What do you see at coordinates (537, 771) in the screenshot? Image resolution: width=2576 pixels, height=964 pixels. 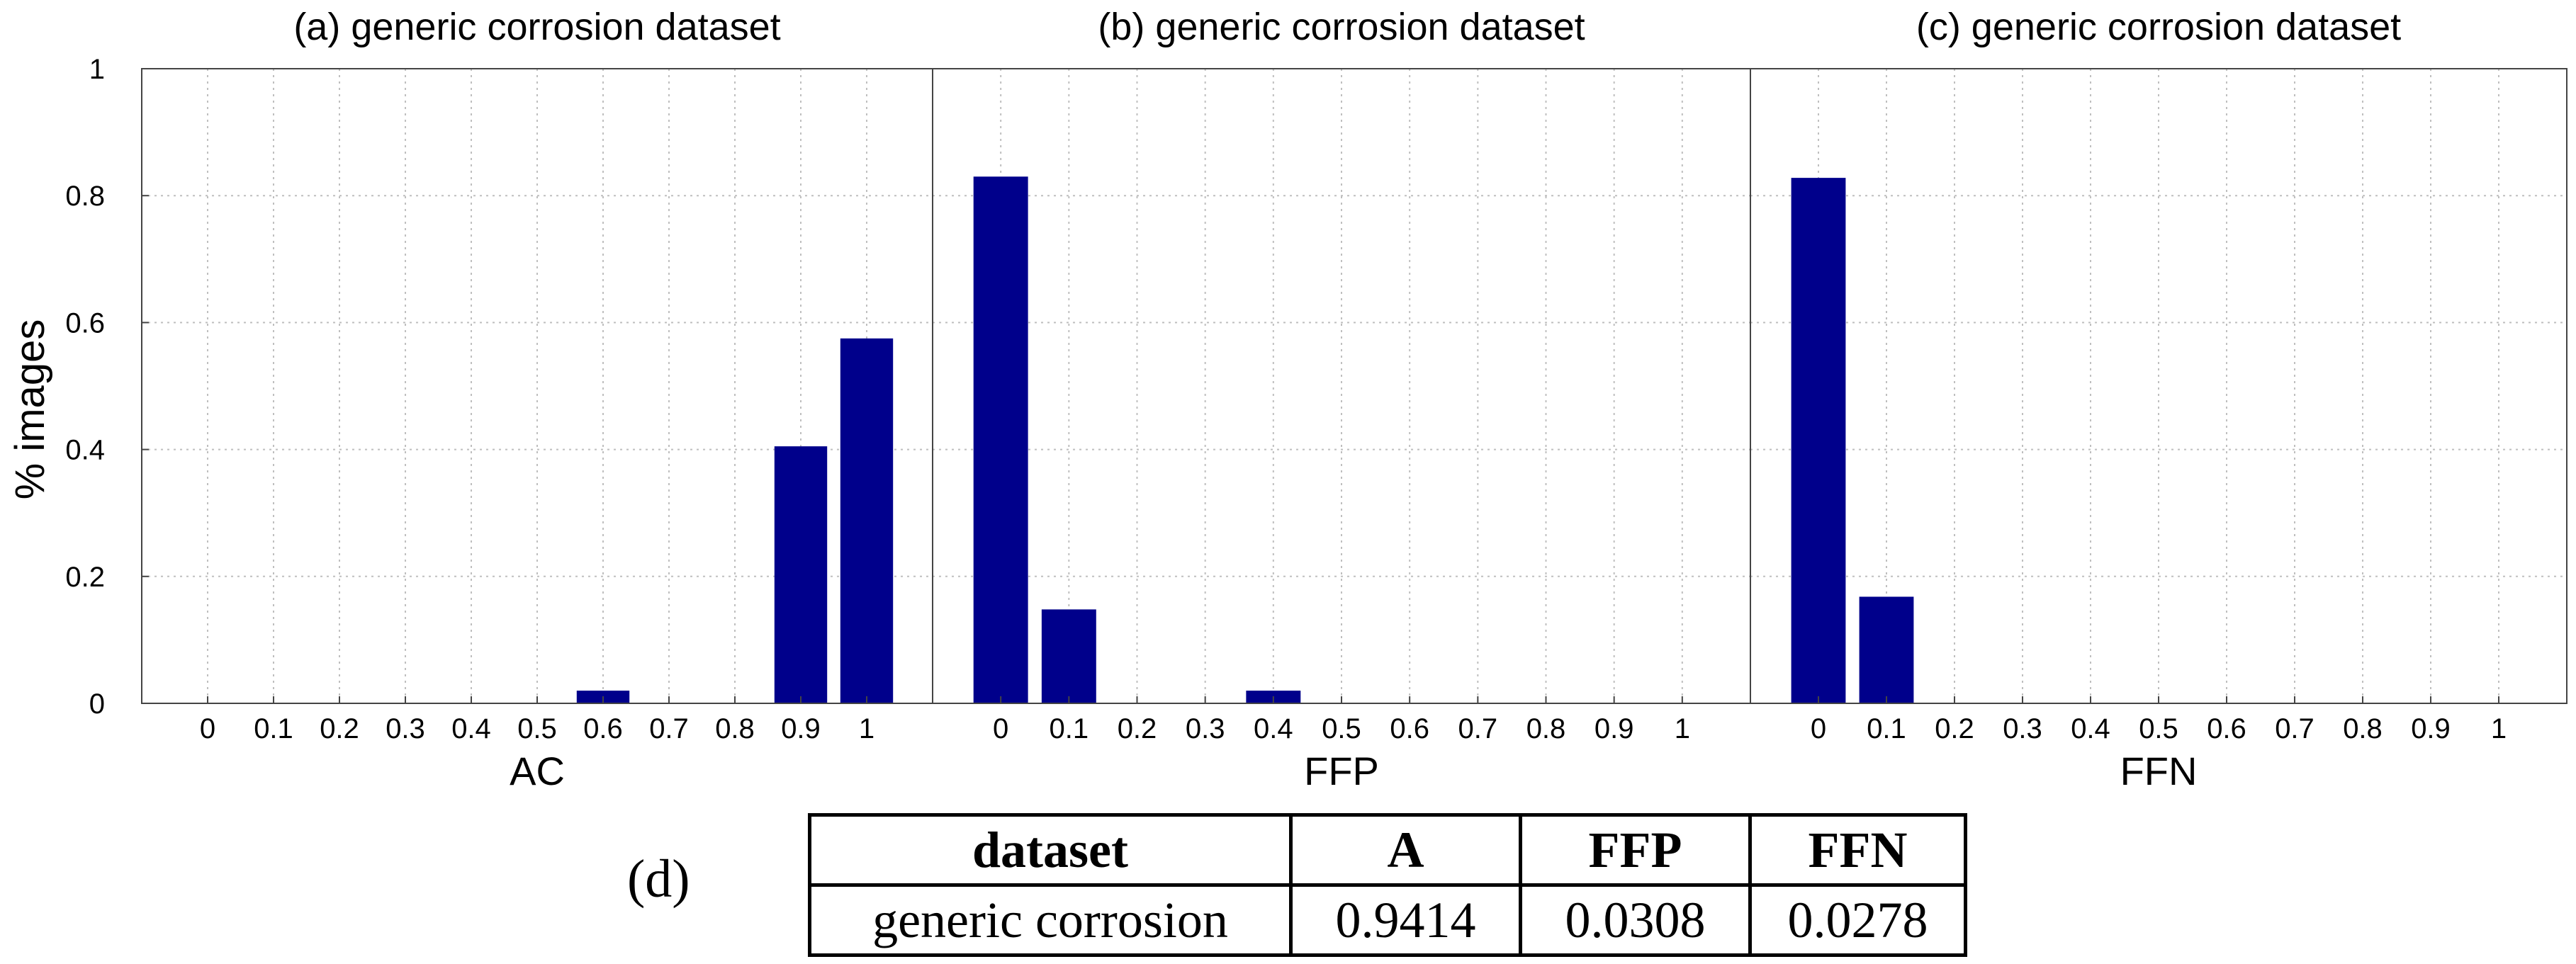 I see `x-axis-label: AC` at bounding box center [537, 771].